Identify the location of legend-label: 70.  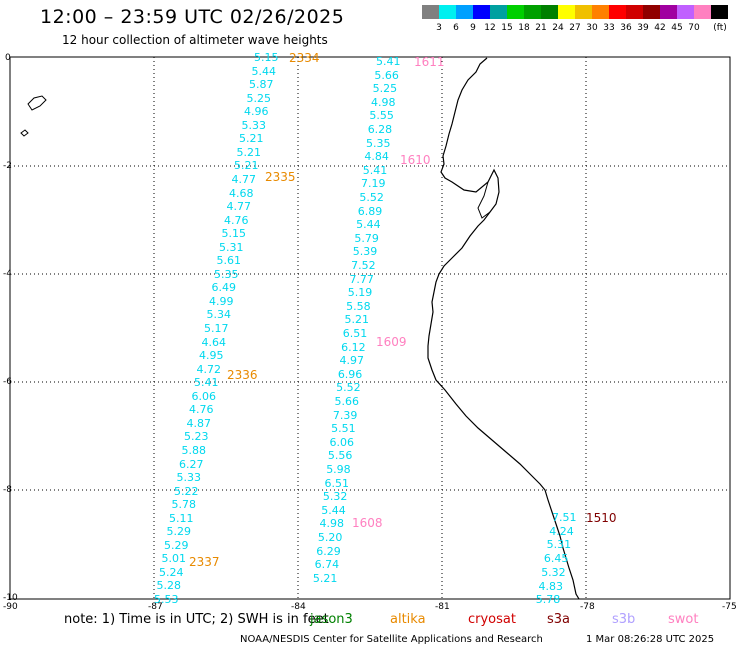
(694, 28).